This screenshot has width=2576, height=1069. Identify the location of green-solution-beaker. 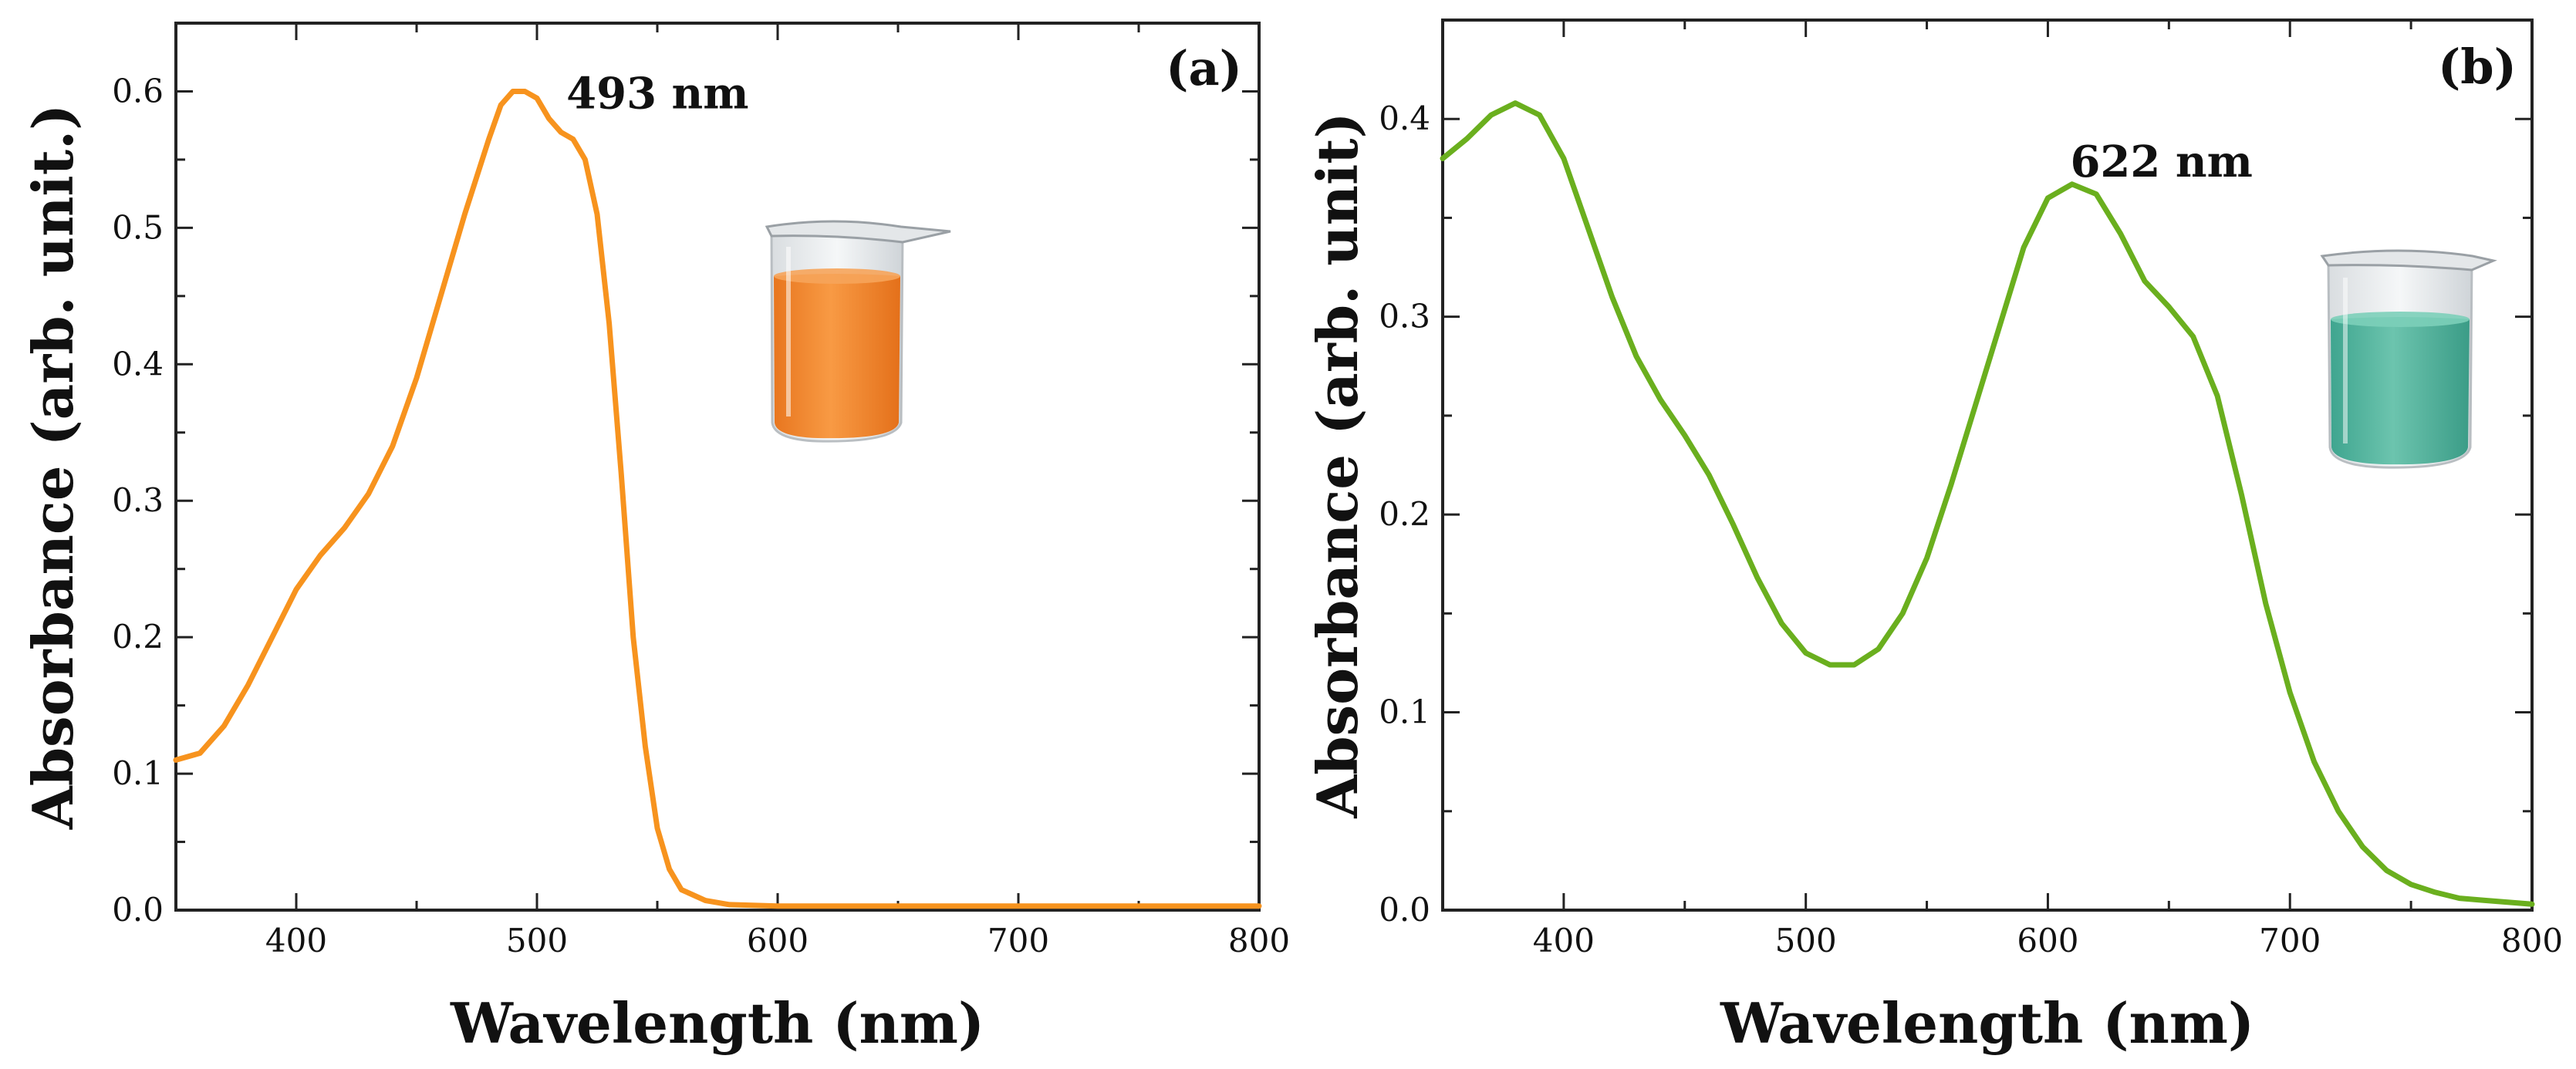
(2408, 359).